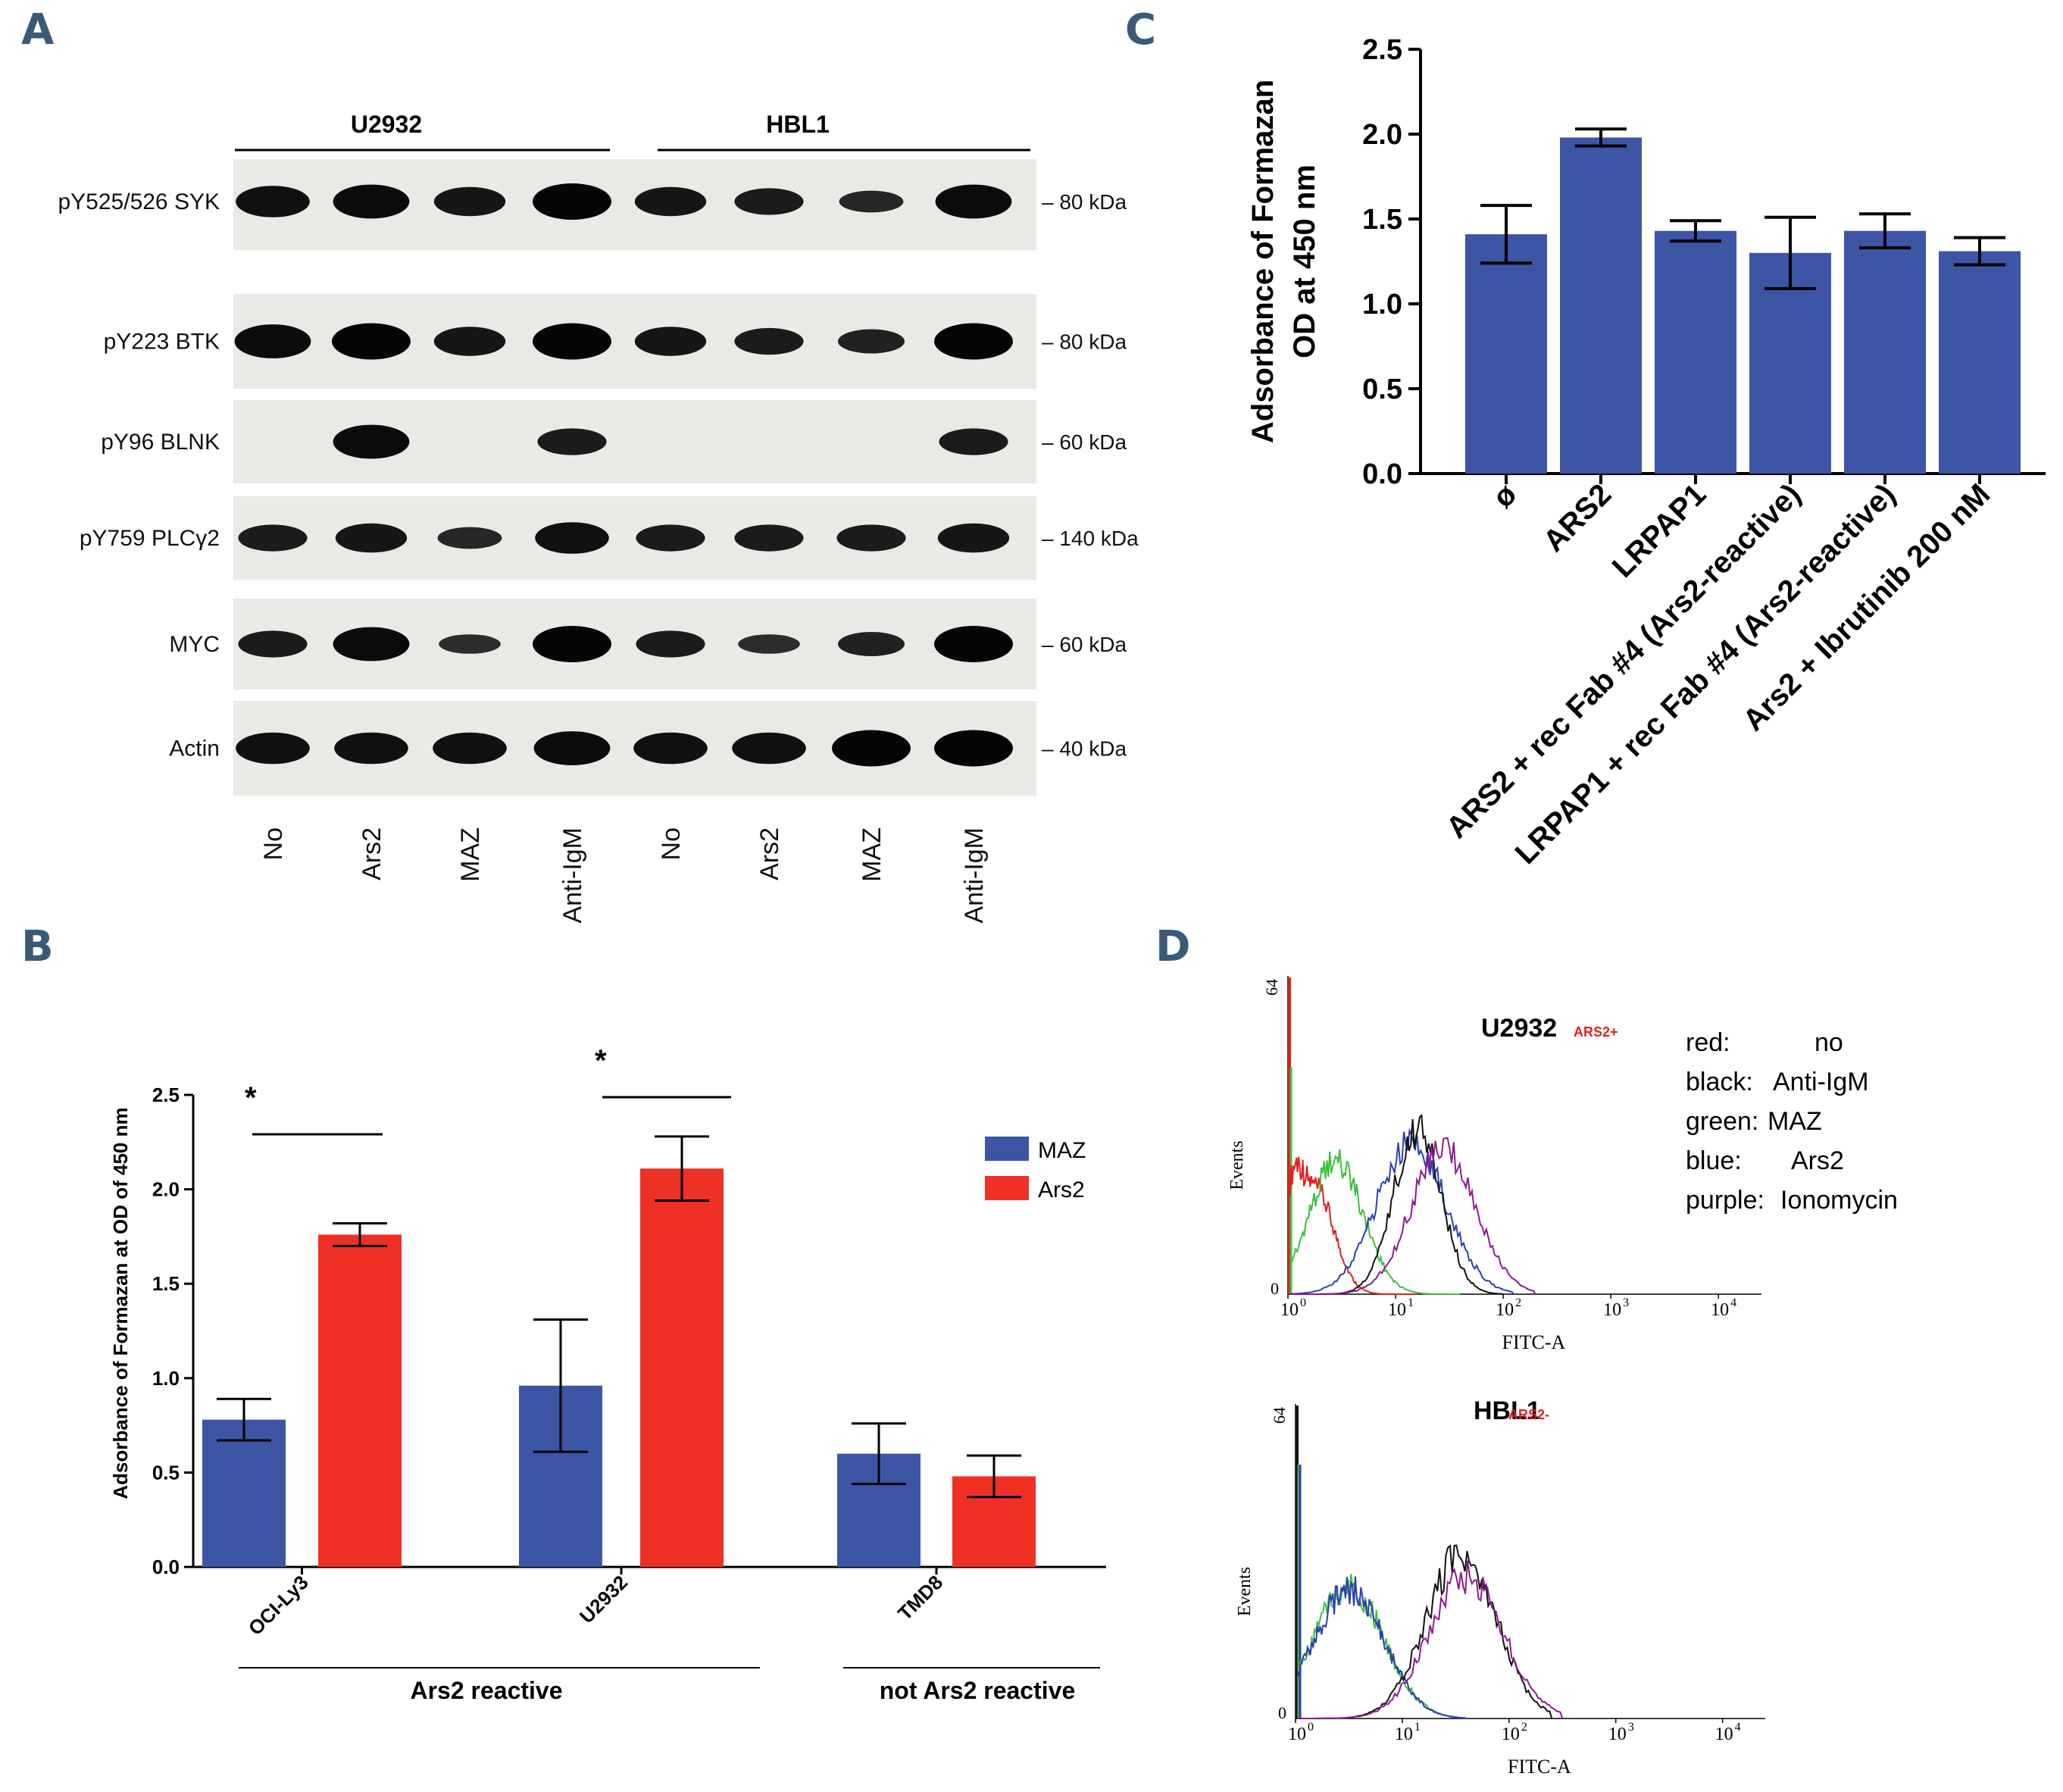 The height and width of the screenshot is (1792, 2063). What do you see at coordinates (1719, 1082) in the screenshot?
I see `legend-color-name: black:` at bounding box center [1719, 1082].